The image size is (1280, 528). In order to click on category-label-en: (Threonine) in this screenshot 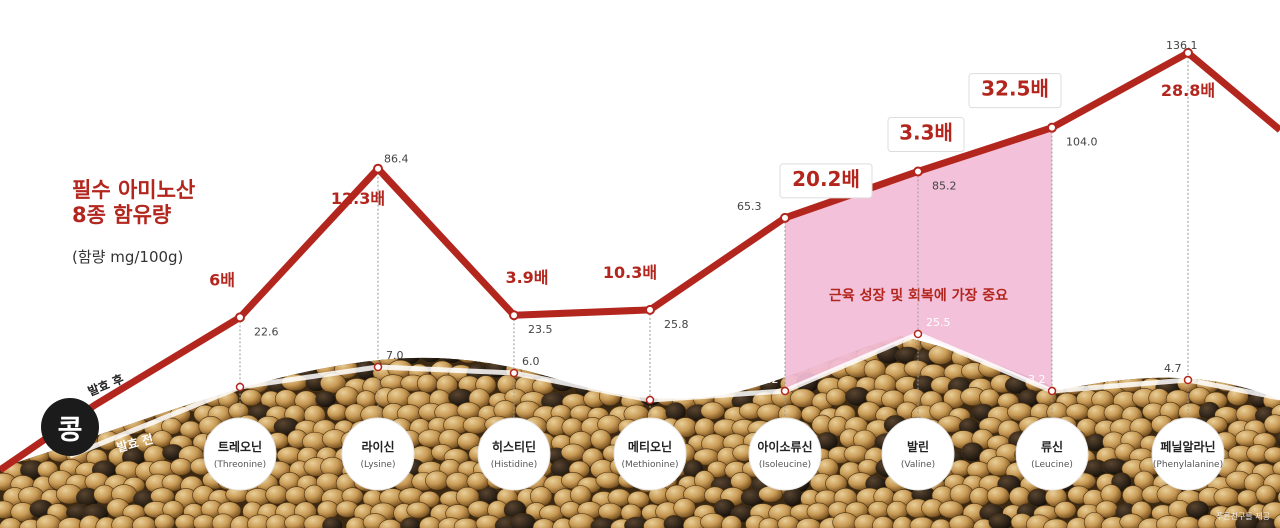, I will do `click(240, 465)`.